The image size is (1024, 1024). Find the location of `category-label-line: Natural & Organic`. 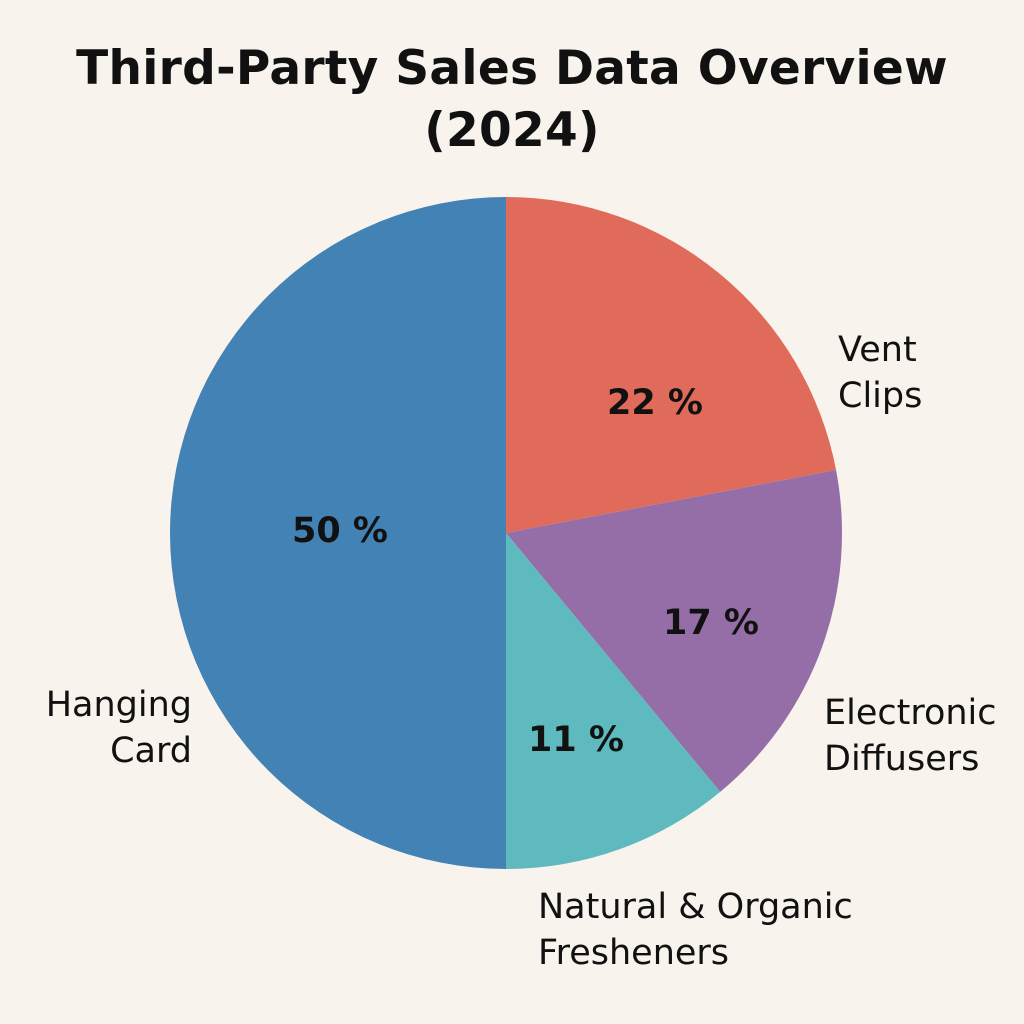

category-label-line: Natural & Organic is located at coordinates (695, 907).